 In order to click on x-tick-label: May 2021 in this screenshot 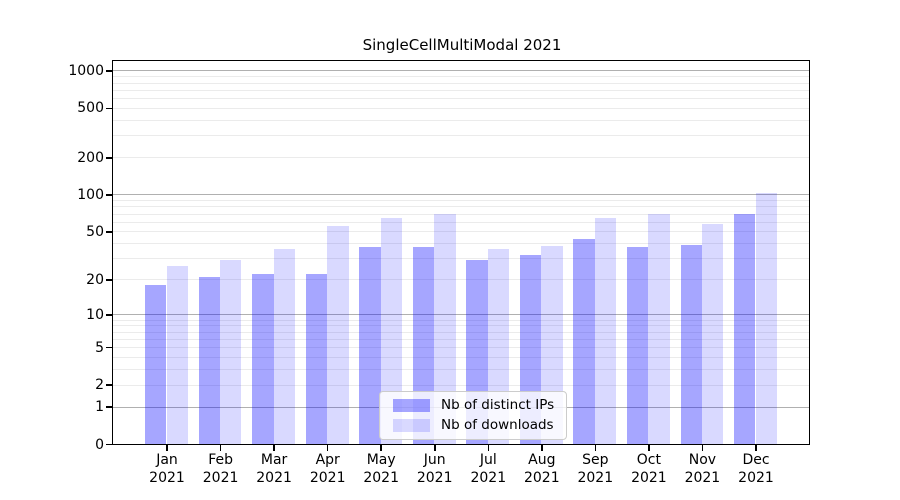, I will do `click(381, 469)`.